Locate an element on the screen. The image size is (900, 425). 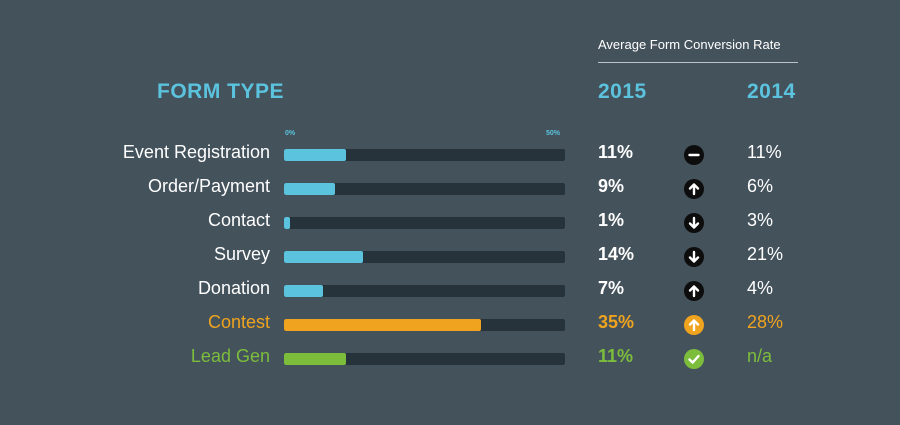
value-2015: 1% is located at coordinates (611, 220).